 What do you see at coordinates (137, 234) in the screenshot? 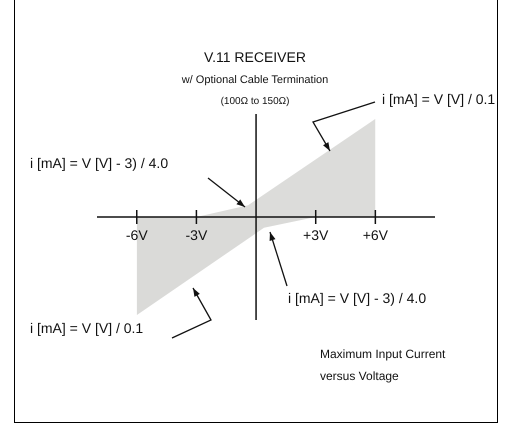
I see `x-tick-label: -6V` at bounding box center [137, 234].